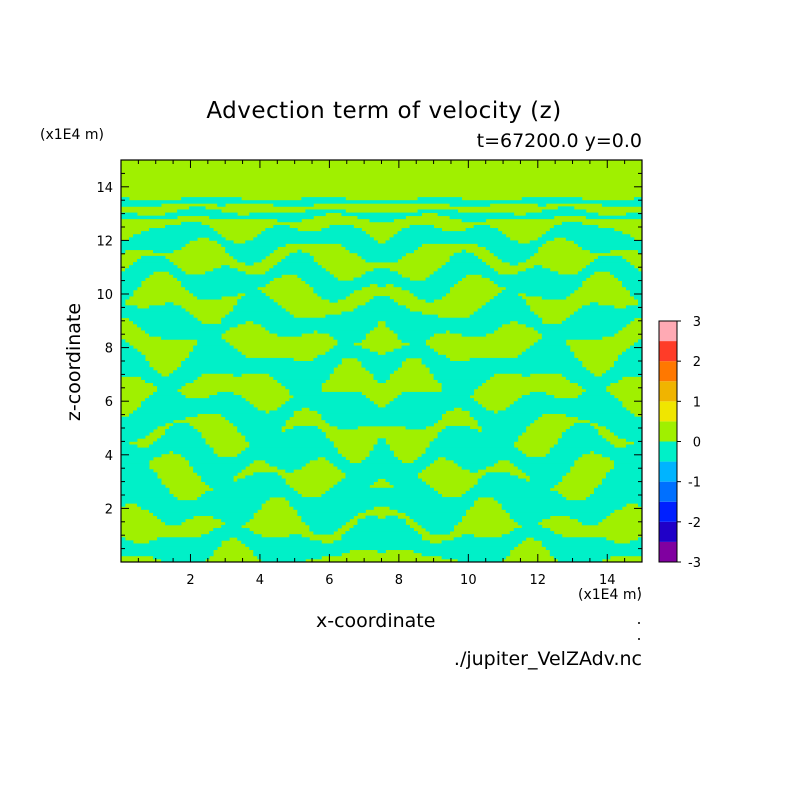 The image size is (804, 804). I want to click on y-tick-label: 4, so click(109, 456).